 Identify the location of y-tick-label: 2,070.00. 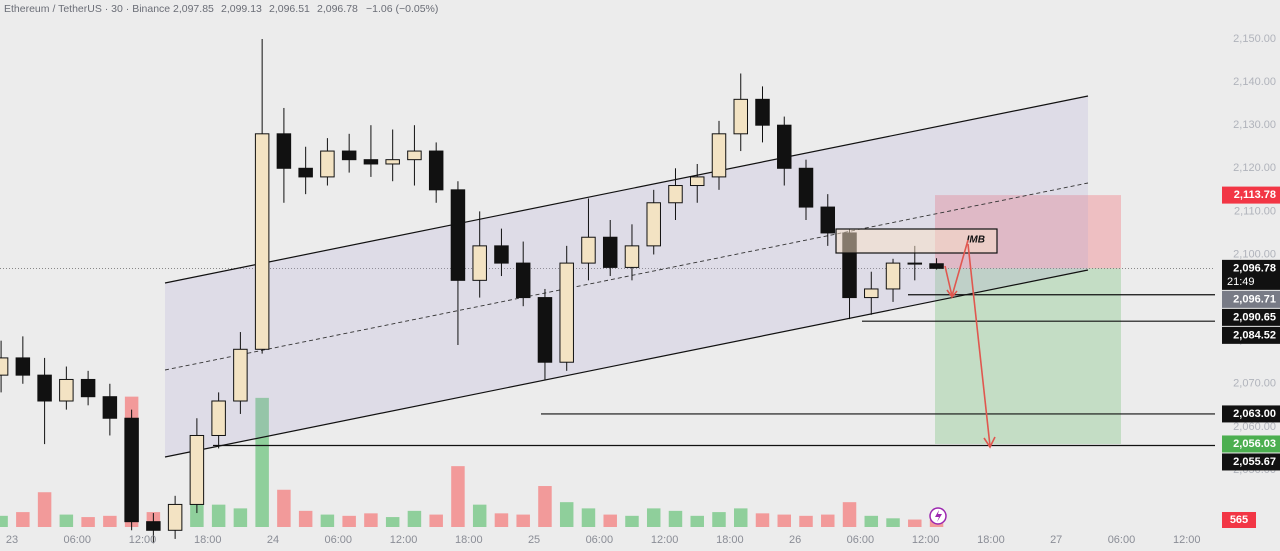
(1254, 384).